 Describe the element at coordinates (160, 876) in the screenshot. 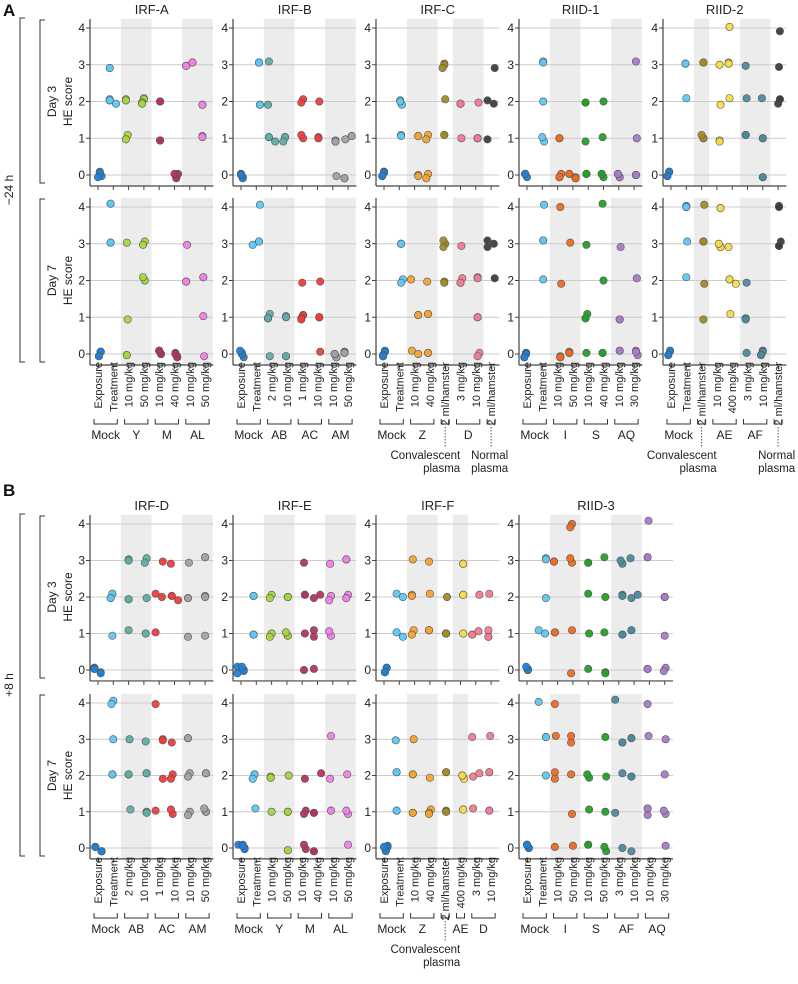

I see `x-tick-label: 1 mg/kg` at that location.